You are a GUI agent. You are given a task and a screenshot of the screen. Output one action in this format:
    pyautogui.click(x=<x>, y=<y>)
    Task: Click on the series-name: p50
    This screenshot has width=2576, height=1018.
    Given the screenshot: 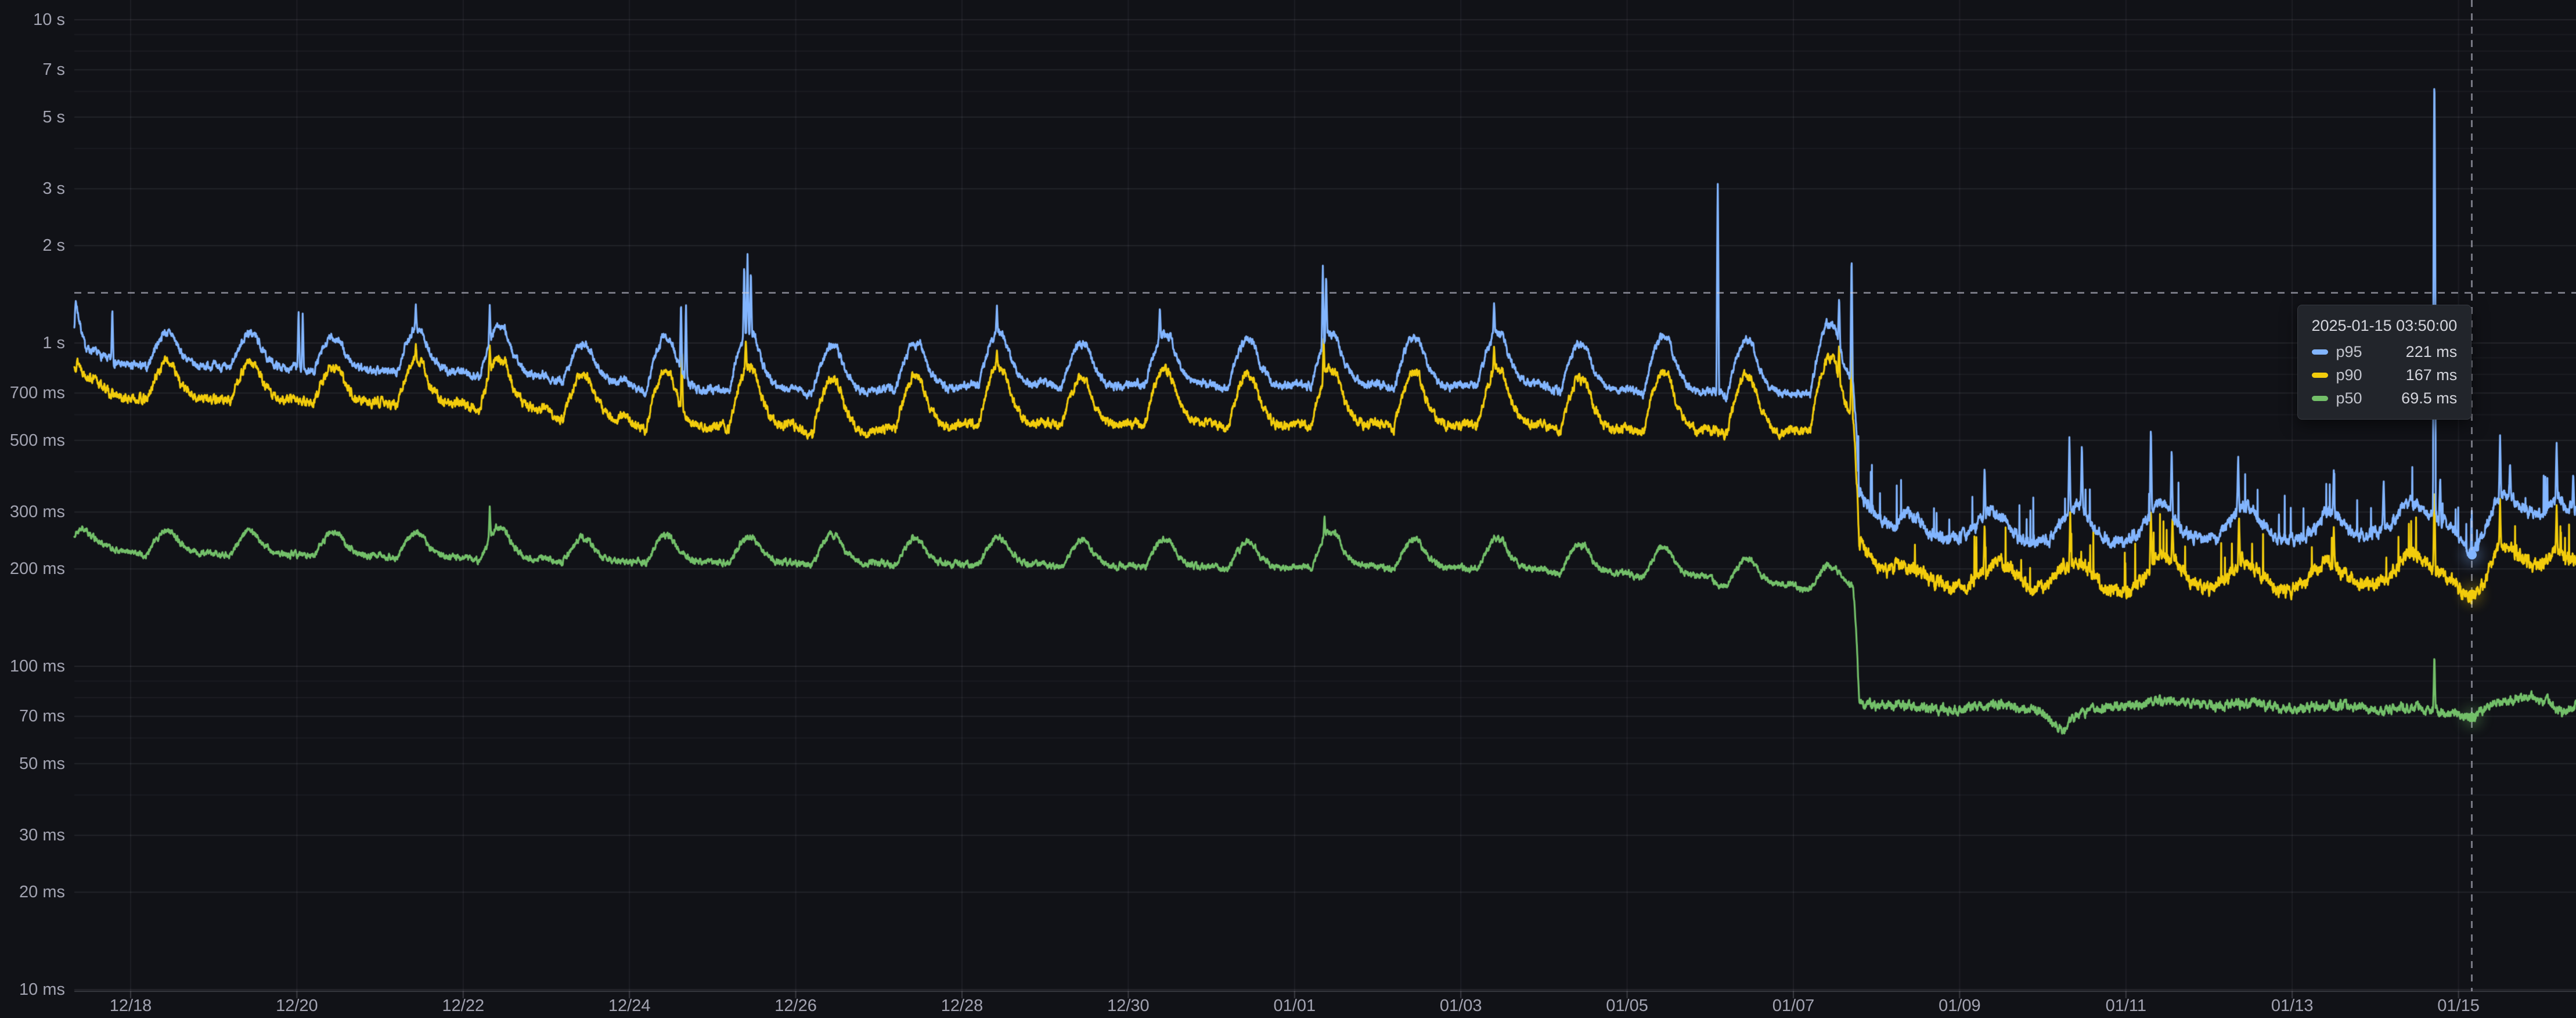 What is the action you would take?
    pyautogui.click(x=2349, y=398)
    